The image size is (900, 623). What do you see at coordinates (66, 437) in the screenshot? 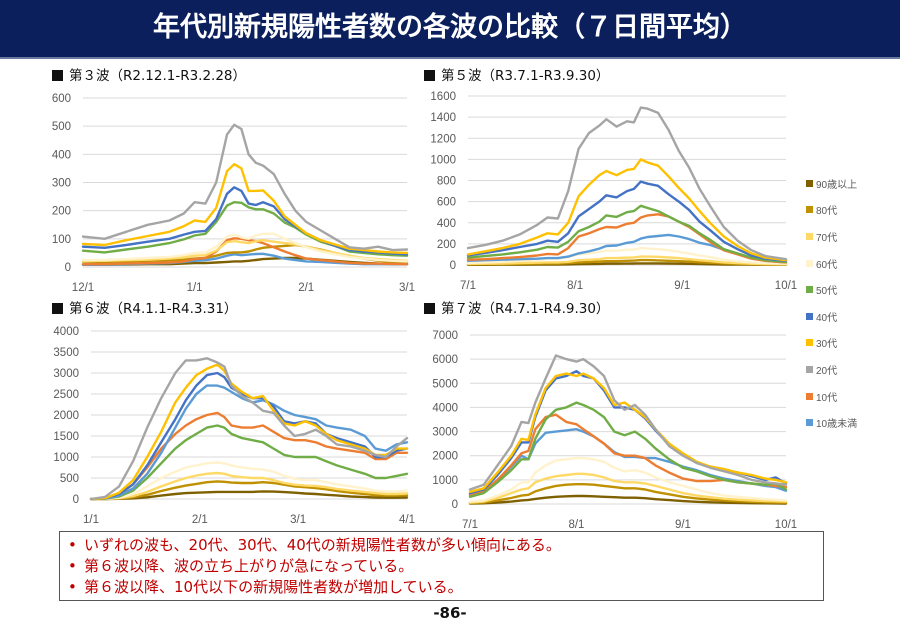
I see `y-tick-label: 1500` at bounding box center [66, 437].